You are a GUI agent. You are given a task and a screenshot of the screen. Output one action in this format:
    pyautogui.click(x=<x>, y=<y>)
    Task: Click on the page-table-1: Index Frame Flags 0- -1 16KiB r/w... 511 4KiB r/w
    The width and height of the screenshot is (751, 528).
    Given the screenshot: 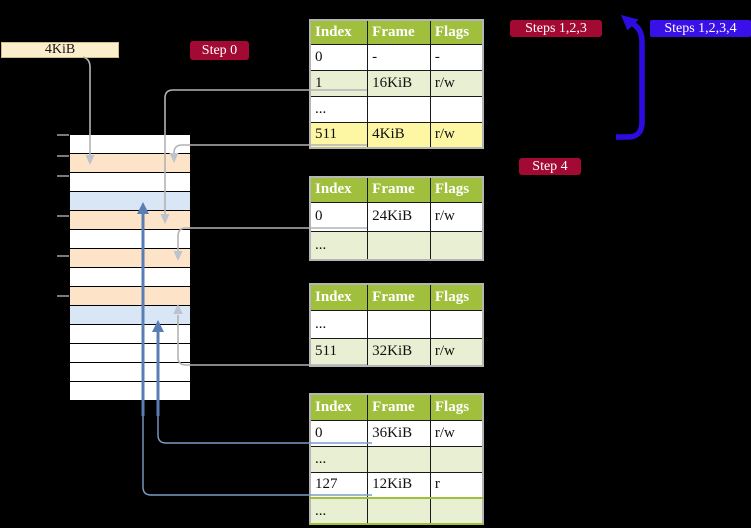 What is the action you would take?
    pyautogui.click(x=396, y=84)
    